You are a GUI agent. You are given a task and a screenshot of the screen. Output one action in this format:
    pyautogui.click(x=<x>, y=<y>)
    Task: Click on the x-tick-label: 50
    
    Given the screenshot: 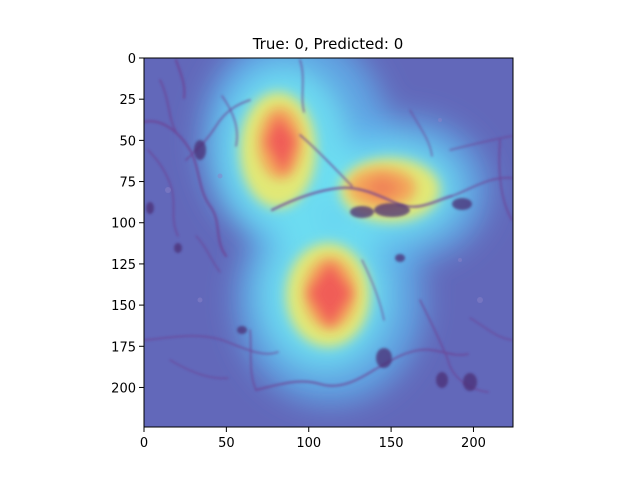 What is the action you would take?
    pyautogui.click(x=226, y=443)
    